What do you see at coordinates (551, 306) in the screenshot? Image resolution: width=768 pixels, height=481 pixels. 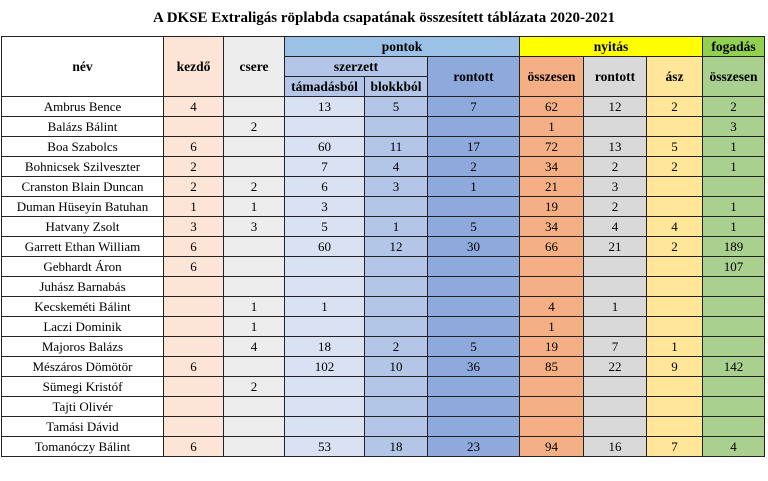 I see `cell-nyitas-osszesen: 4` at bounding box center [551, 306].